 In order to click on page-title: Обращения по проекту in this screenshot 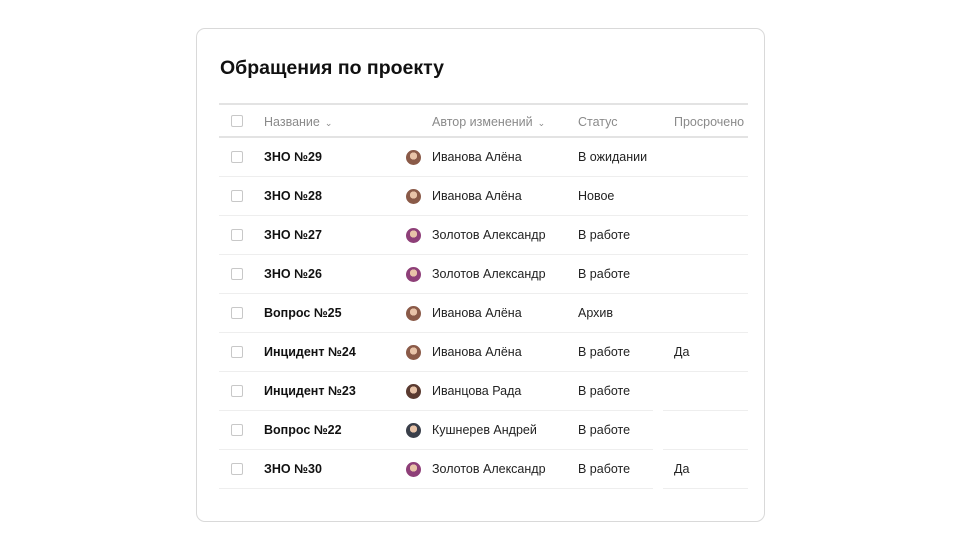, I will do `click(332, 68)`.